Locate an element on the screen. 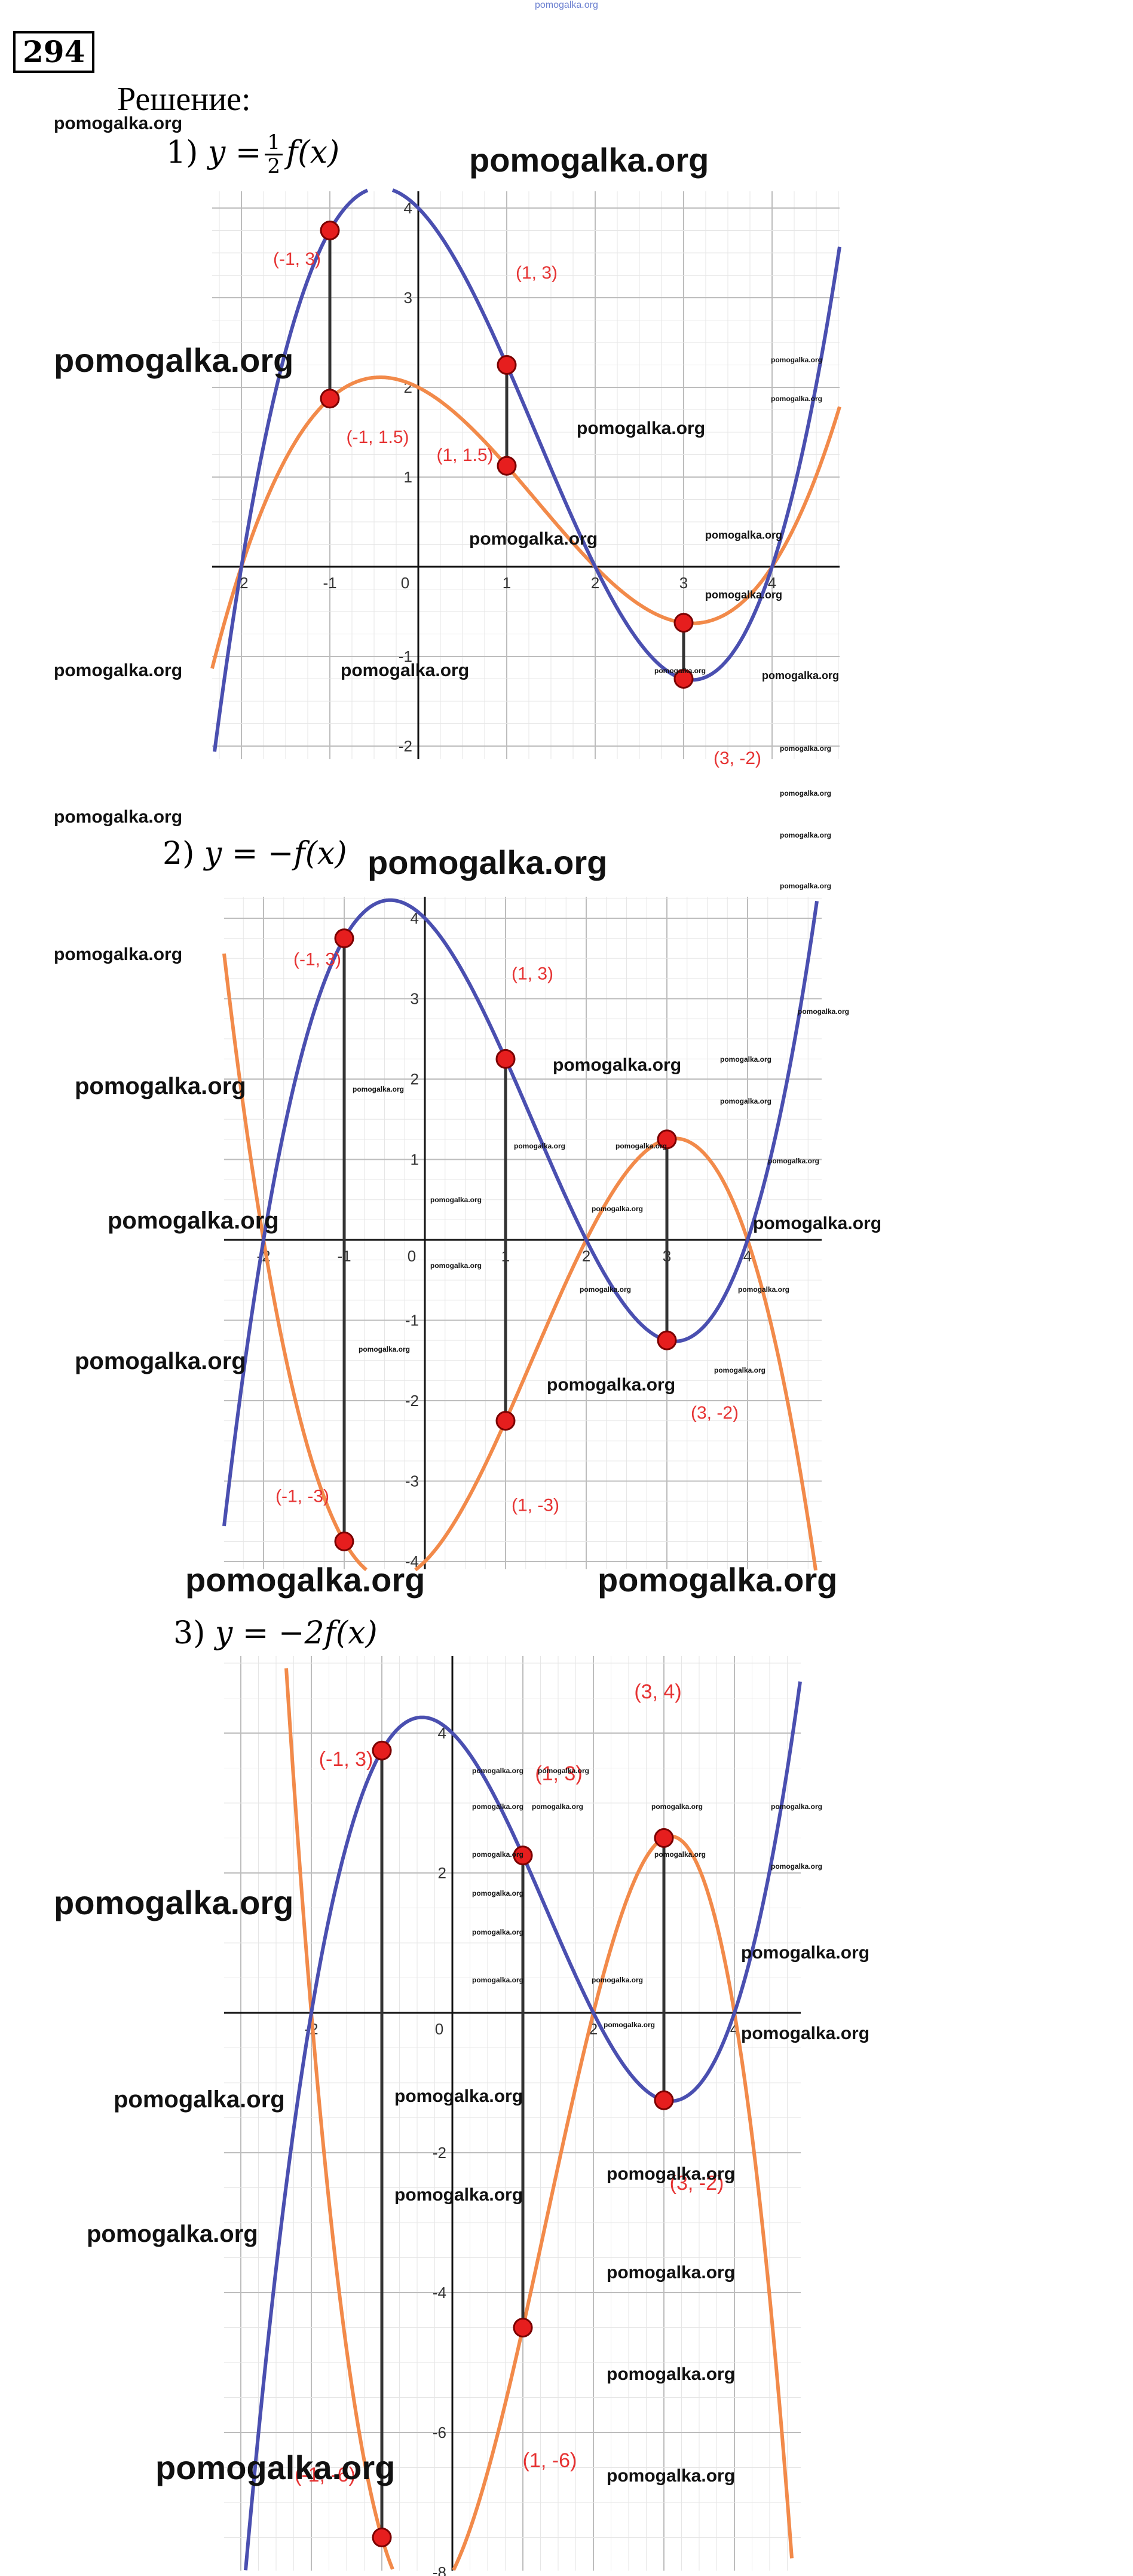 The image size is (1133, 2576). y-tick-label: -6 is located at coordinates (439, 2432).